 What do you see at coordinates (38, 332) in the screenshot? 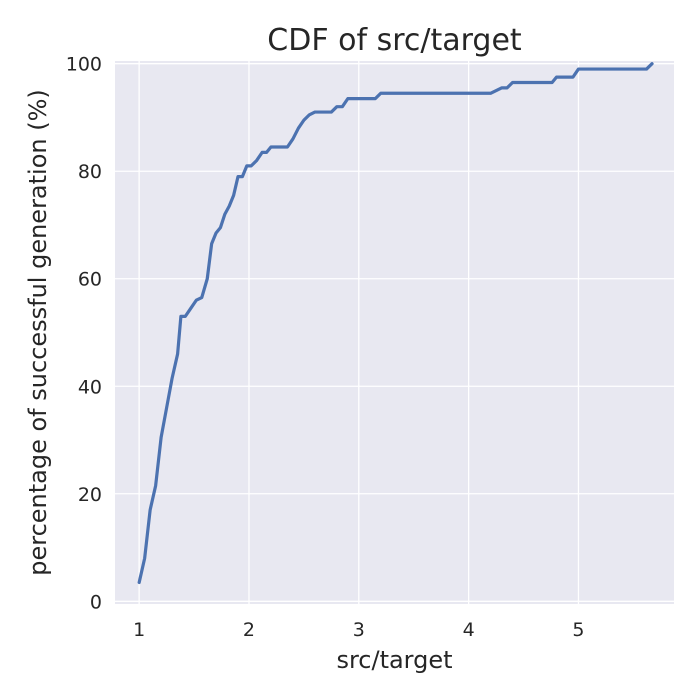
I see `y-axis-label: percentage of successful generation (%)` at bounding box center [38, 332].